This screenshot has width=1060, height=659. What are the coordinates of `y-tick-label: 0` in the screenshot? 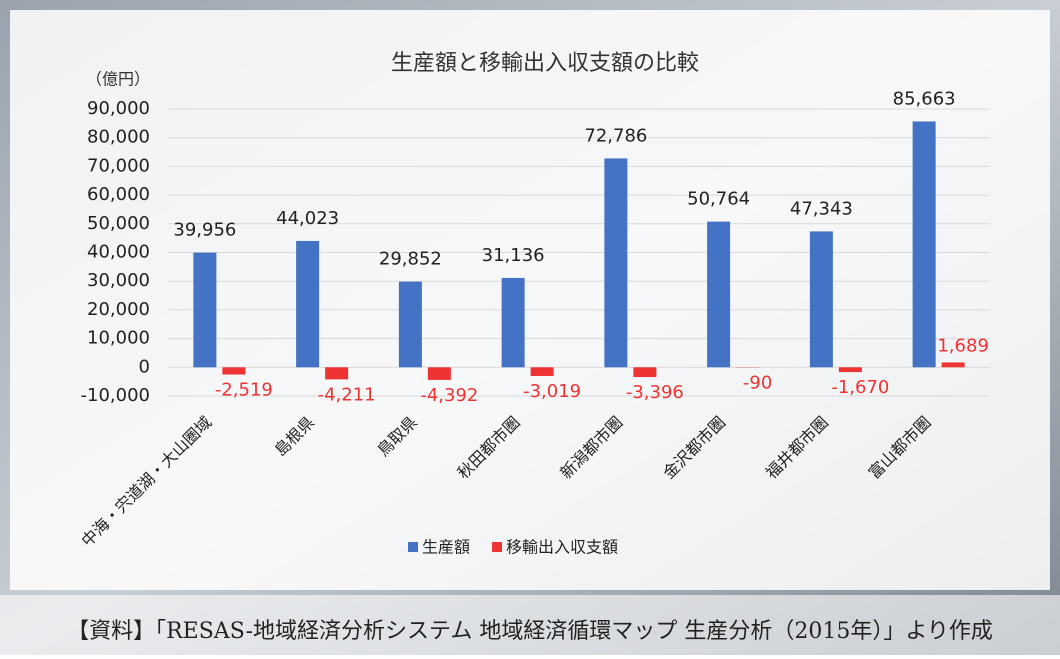 It's located at (144, 366).